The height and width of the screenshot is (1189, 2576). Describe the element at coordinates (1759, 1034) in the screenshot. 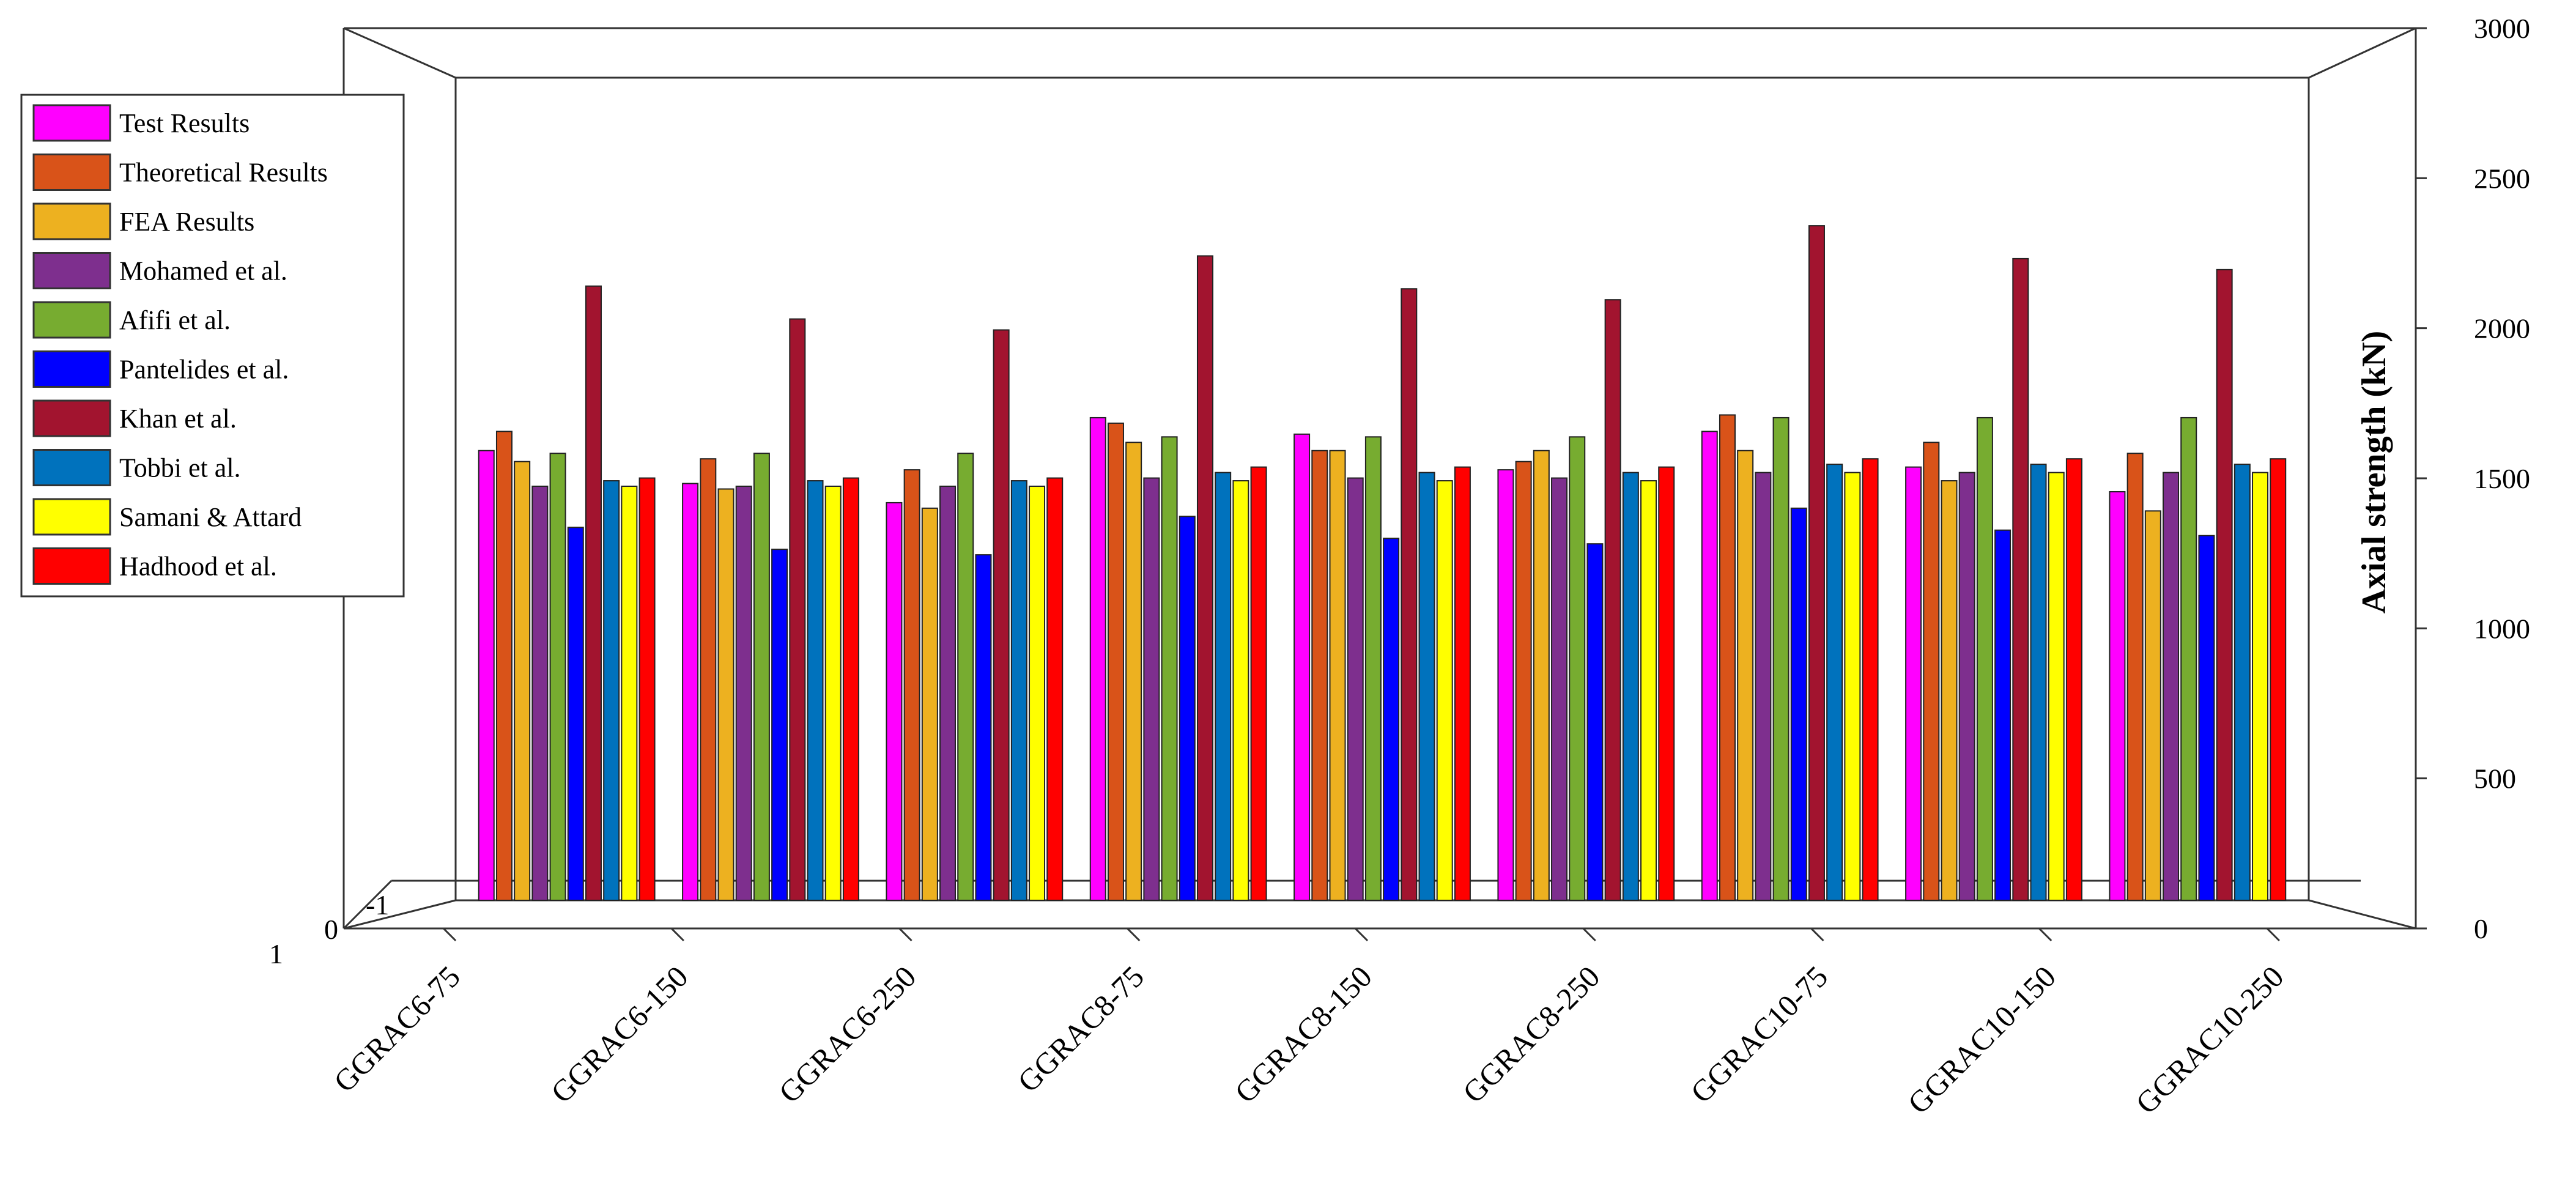

I see `x-tick-label: GGRAC10-75` at that location.